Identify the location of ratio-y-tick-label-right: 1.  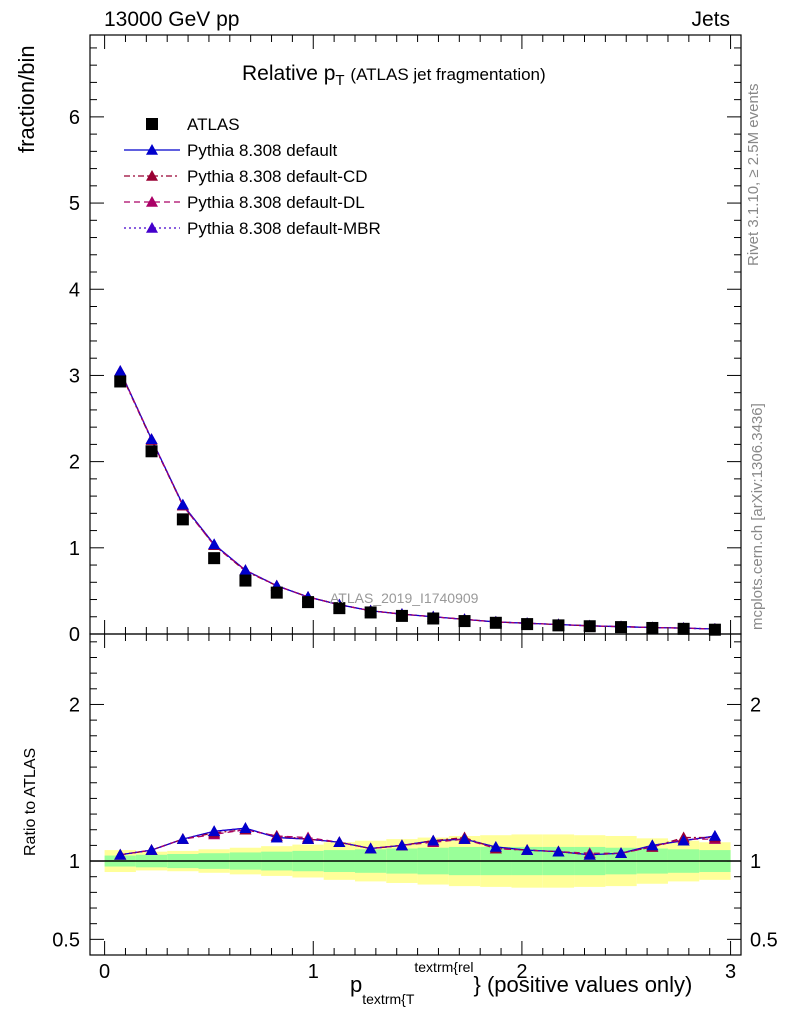
(755, 862).